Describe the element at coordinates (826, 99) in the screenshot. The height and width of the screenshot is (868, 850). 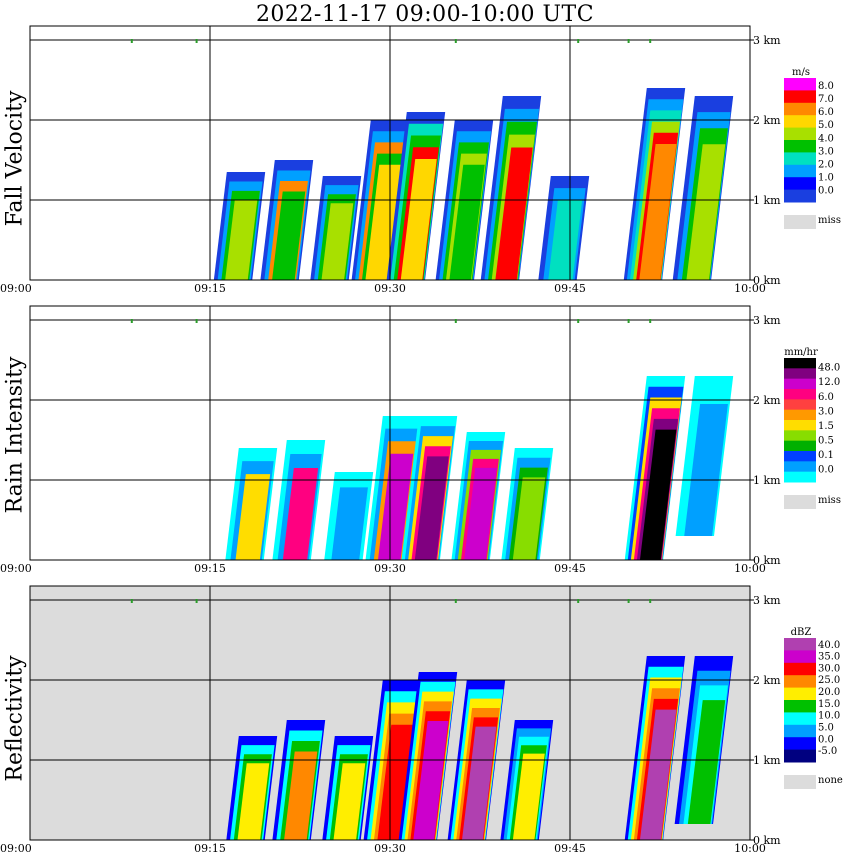
I see `legend-level-label: 7.0` at that location.